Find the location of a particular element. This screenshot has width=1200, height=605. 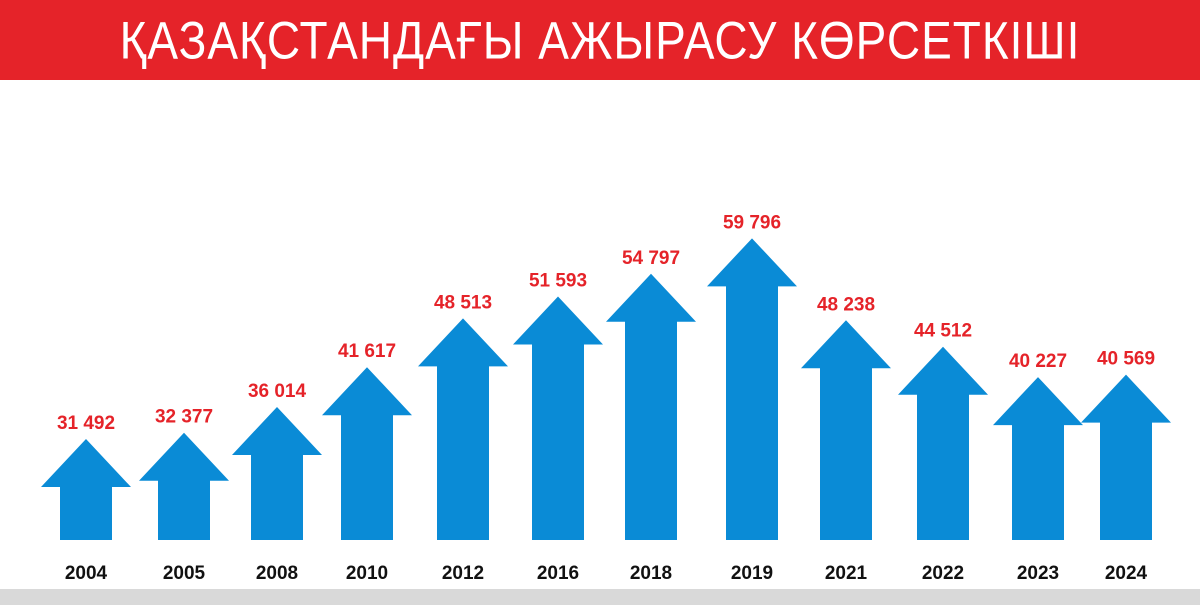

year-label: 2019 is located at coordinates (752, 573).